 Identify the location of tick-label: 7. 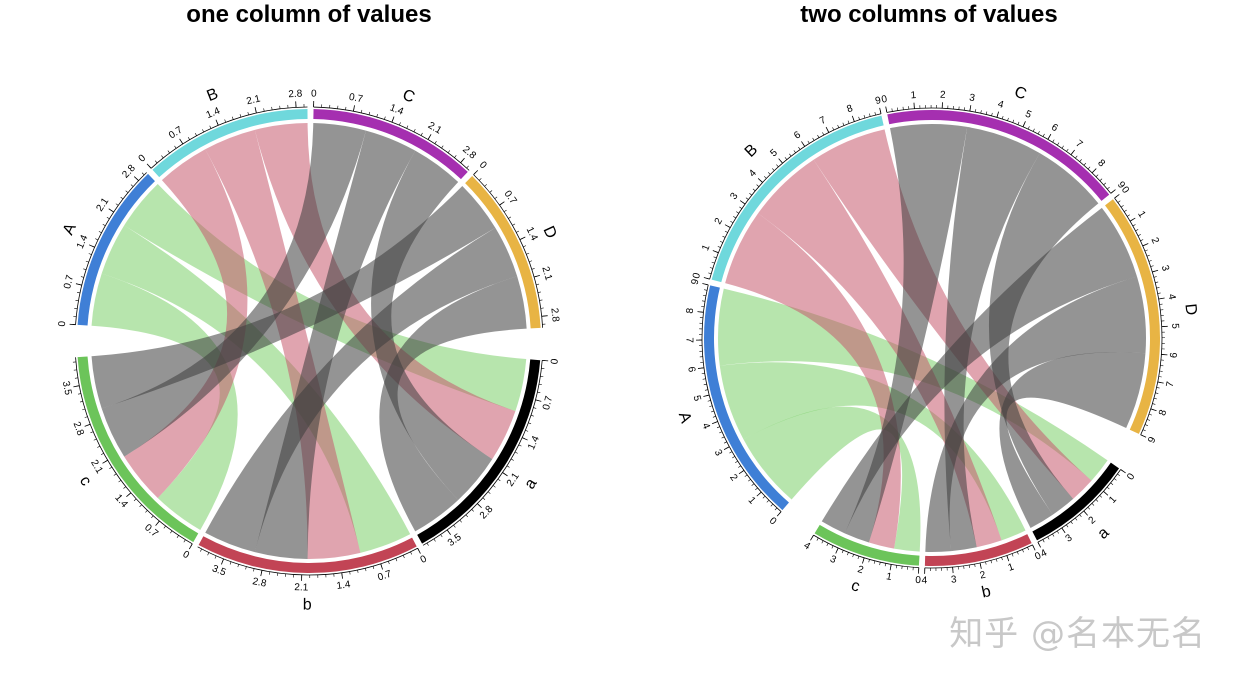
(688, 340).